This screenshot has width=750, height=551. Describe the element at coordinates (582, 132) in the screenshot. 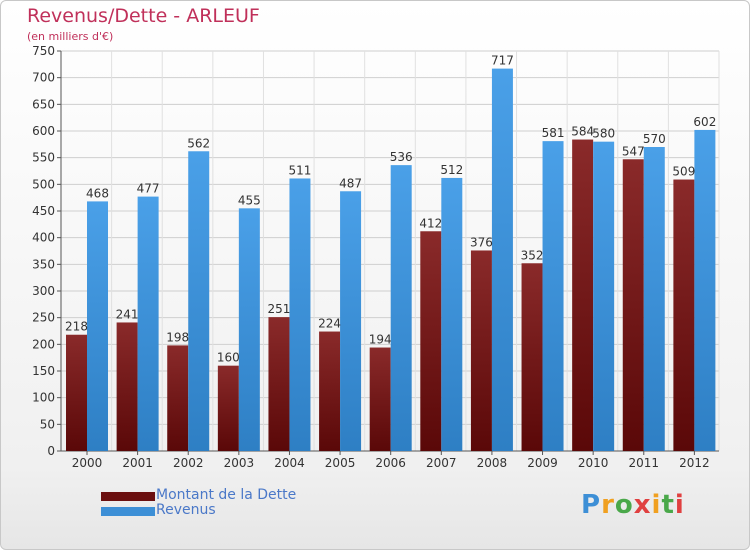

I see `data-label: 584` at that location.